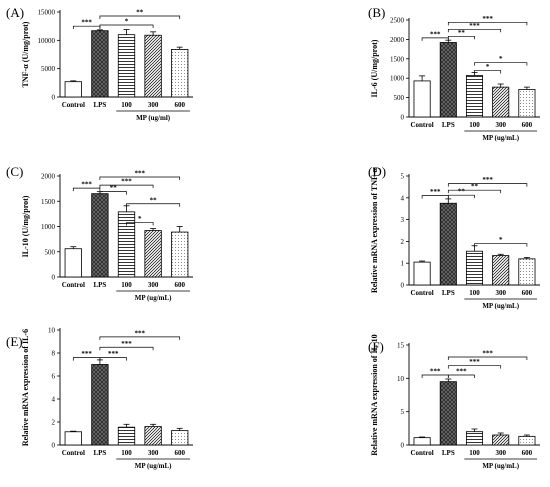  I want to click on y-tick-label: 10000, so click(47, 41).